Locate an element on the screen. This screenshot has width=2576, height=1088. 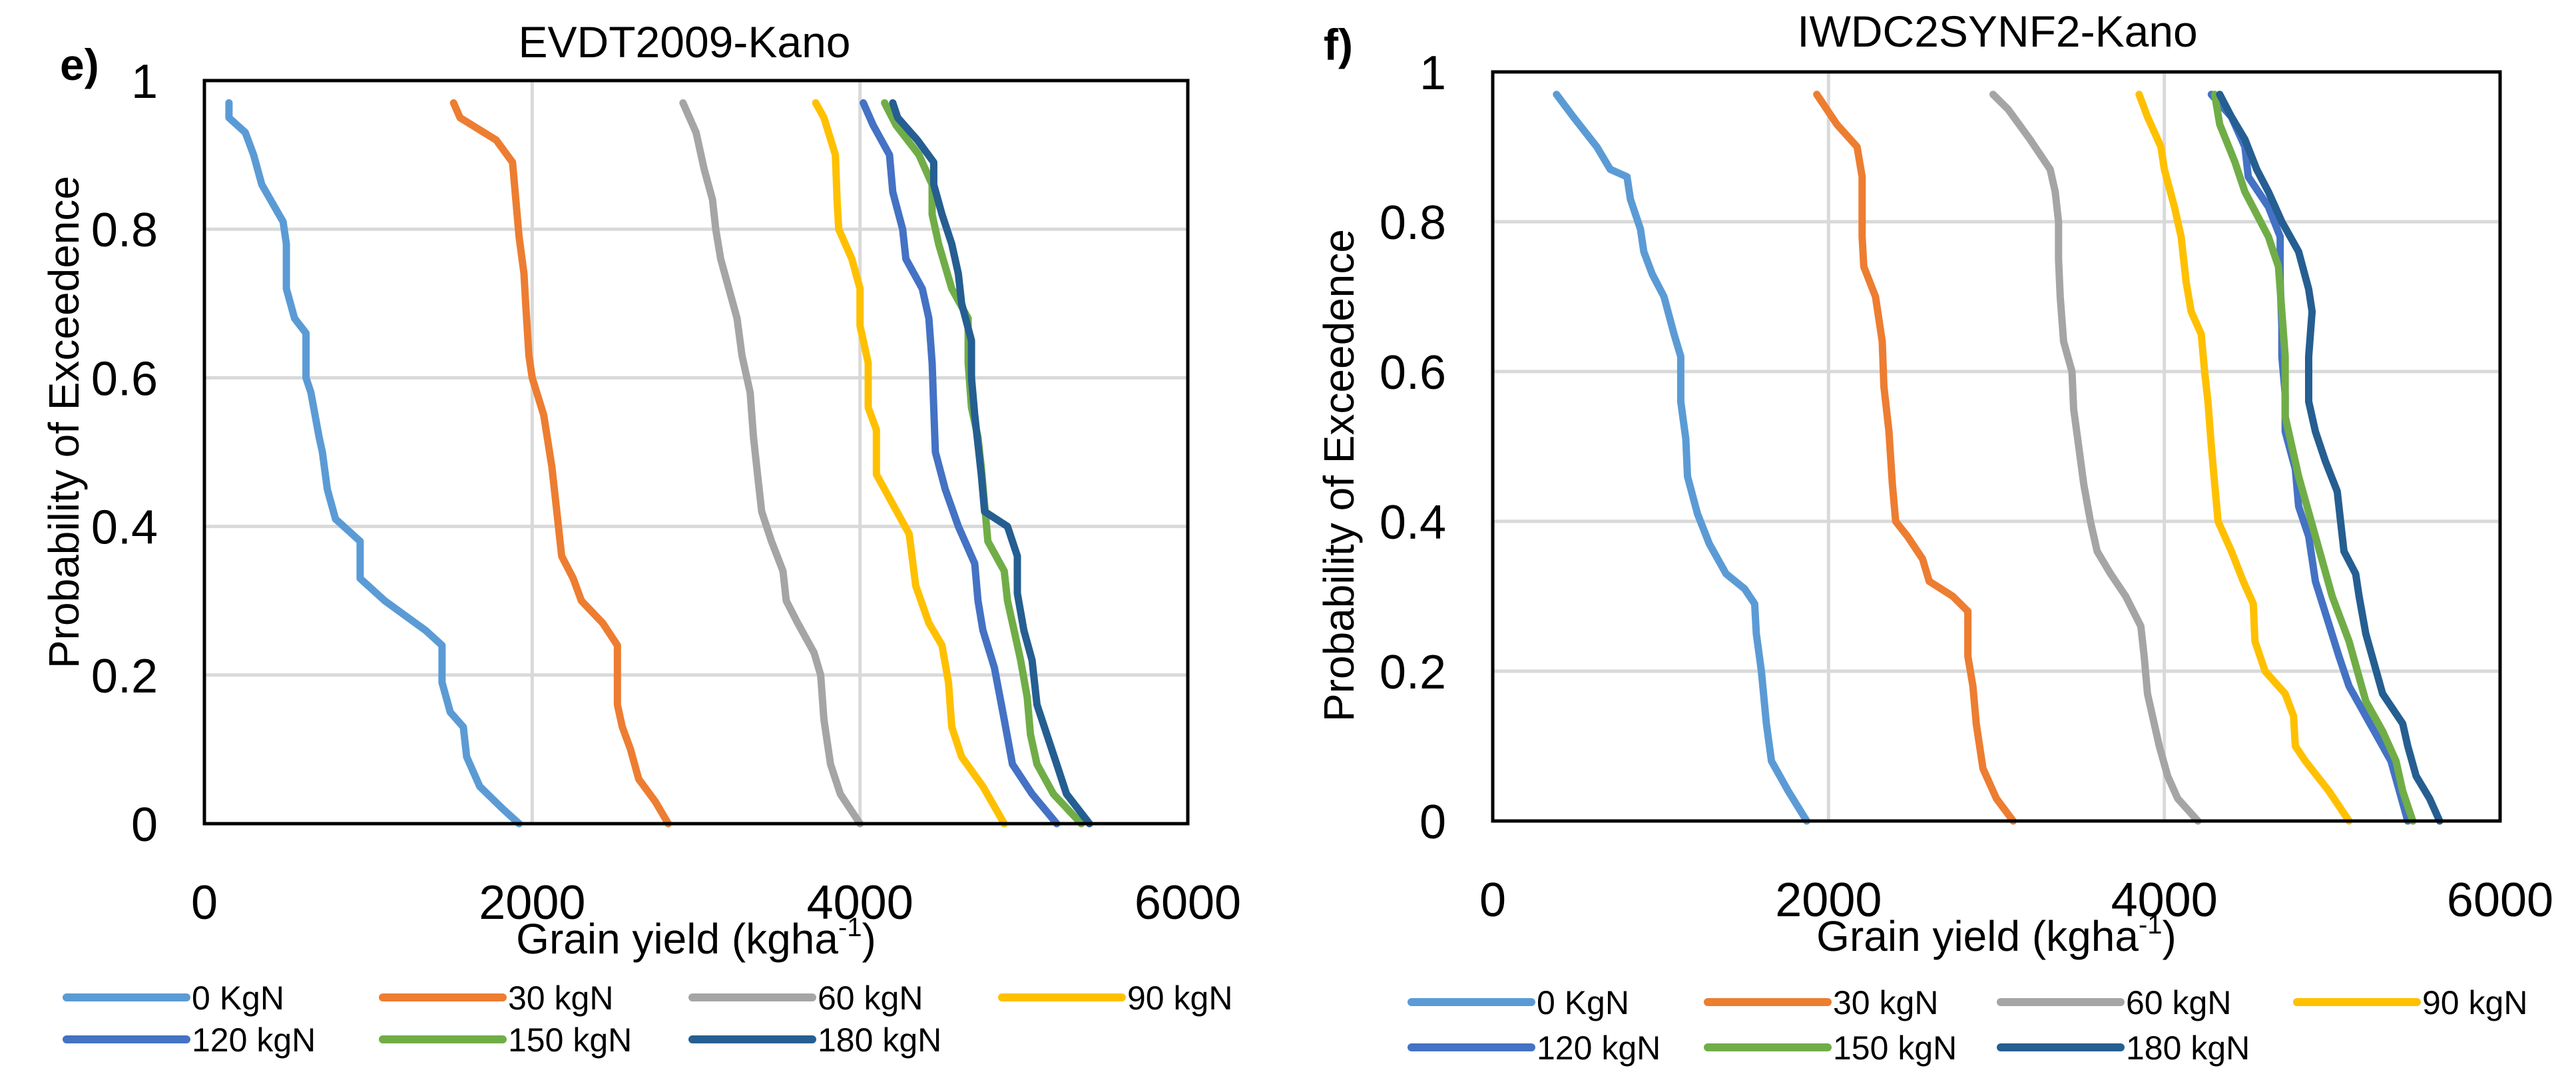
panel-e-series-180-kgn is located at coordinates (991, 463).